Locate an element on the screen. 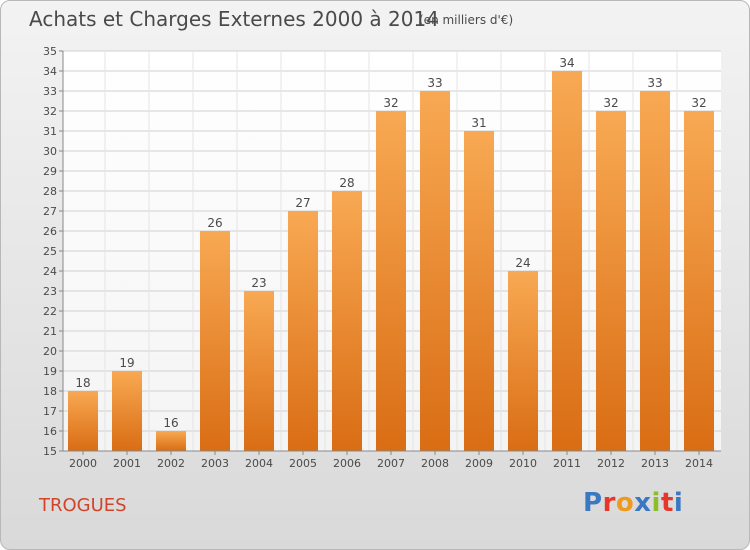 This screenshot has height=550, width=750. x-tick-label: 2009 is located at coordinates (479, 463).